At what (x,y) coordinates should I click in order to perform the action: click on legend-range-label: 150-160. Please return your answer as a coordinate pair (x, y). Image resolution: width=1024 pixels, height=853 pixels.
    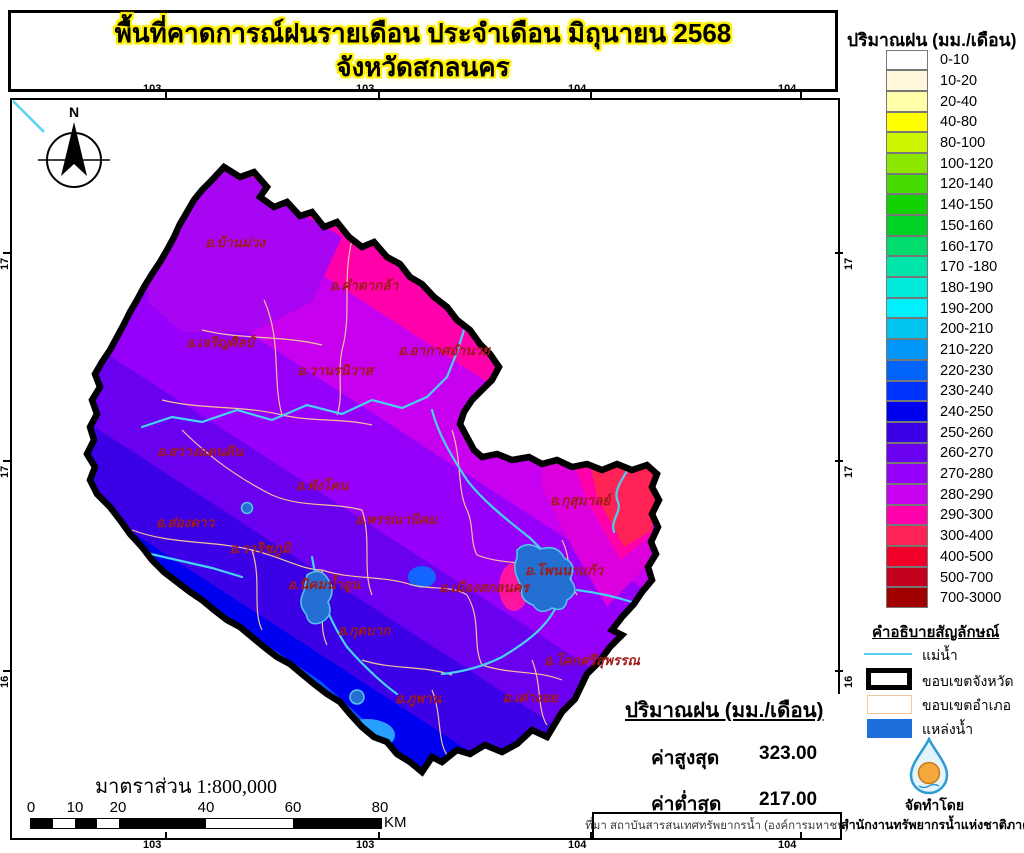
    Looking at the image, I should click on (967, 225).